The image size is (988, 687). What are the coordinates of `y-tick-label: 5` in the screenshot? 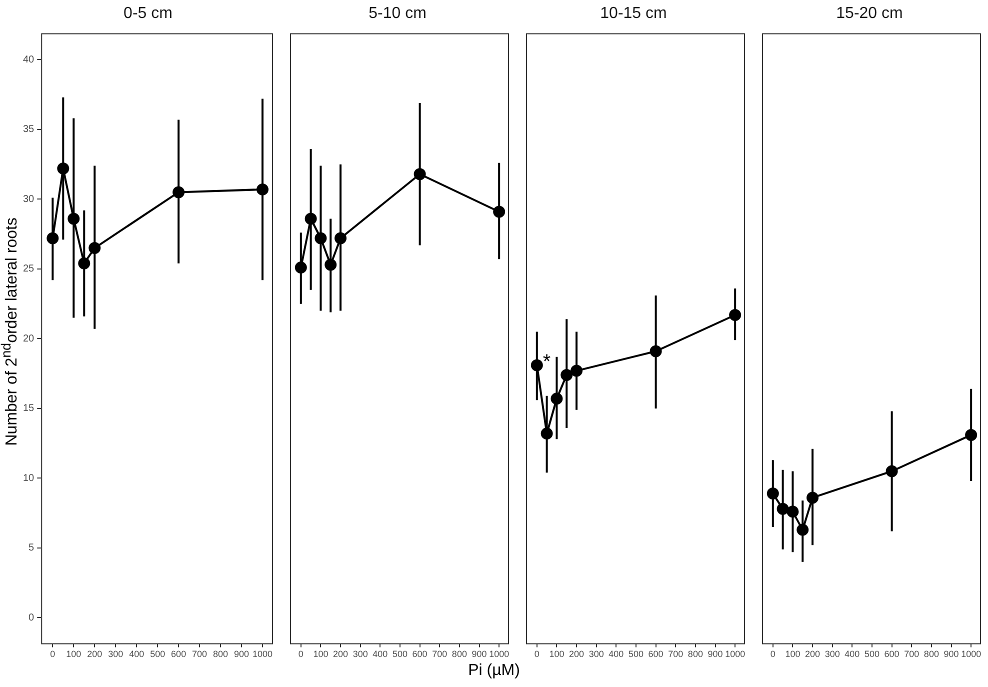 It's located at (31, 548).